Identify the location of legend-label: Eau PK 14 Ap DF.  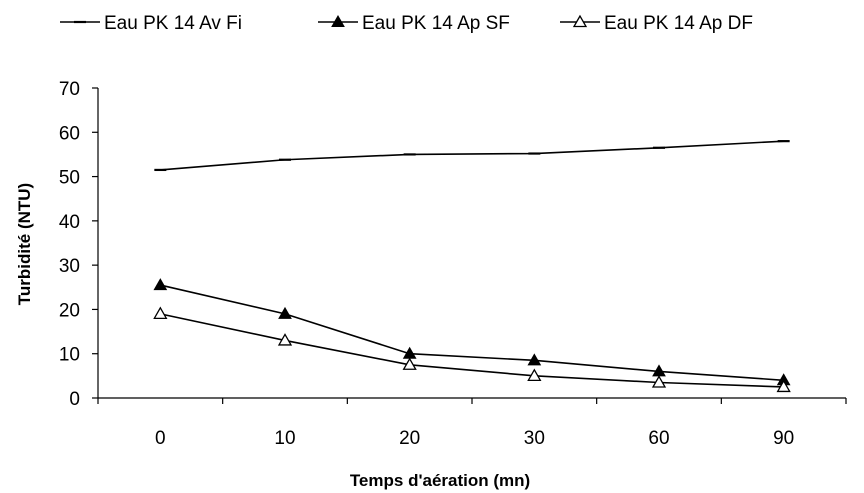
(678, 23).